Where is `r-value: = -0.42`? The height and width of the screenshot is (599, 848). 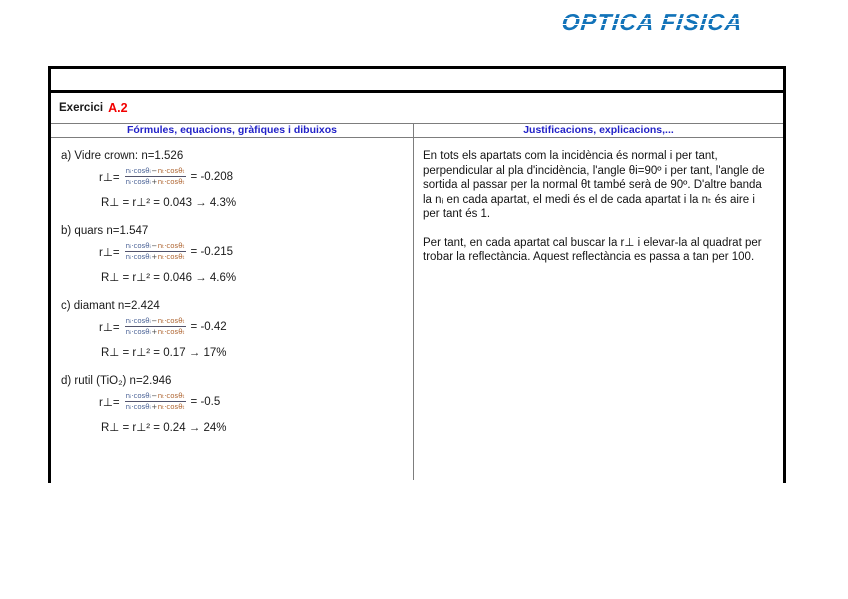 r-value: = -0.42 is located at coordinates (208, 327).